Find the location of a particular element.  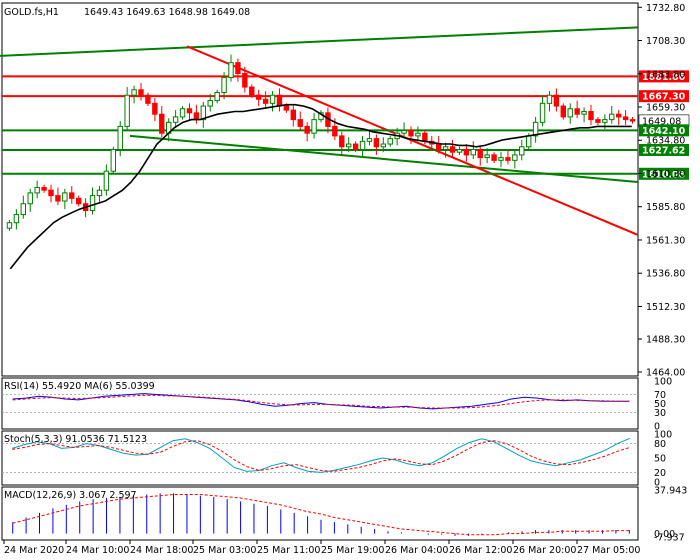

series-ma-6- is located at coordinates (321, 401).